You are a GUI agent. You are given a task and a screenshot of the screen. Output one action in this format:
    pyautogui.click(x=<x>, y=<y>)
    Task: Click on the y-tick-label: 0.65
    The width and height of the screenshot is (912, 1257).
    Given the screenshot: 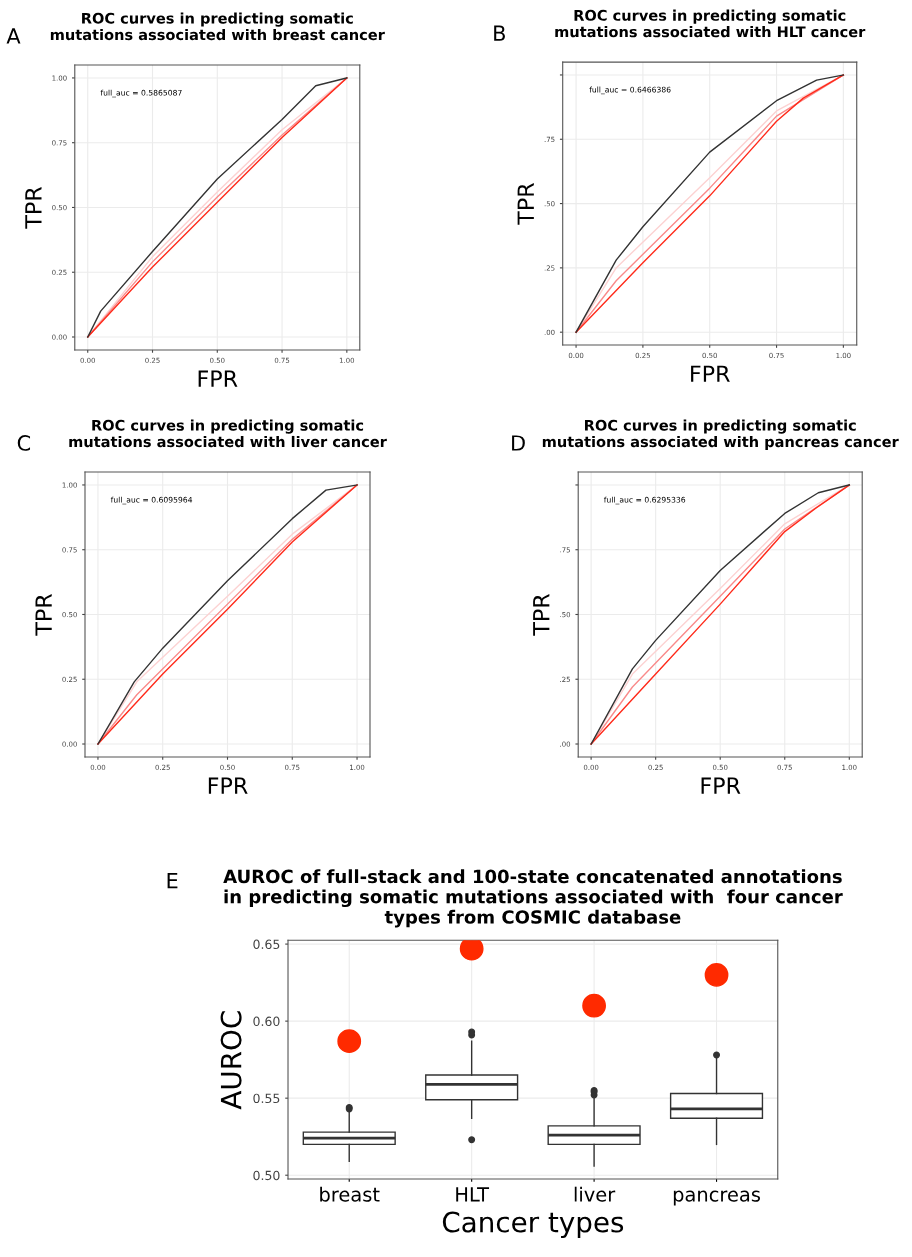 What is the action you would take?
    pyautogui.click(x=266, y=944)
    